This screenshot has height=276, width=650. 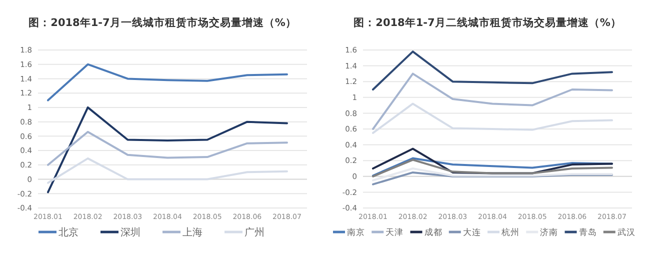 What do you see at coordinates (395, 232) in the screenshot?
I see `legend-label: 天津` at bounding box center [395, 232].